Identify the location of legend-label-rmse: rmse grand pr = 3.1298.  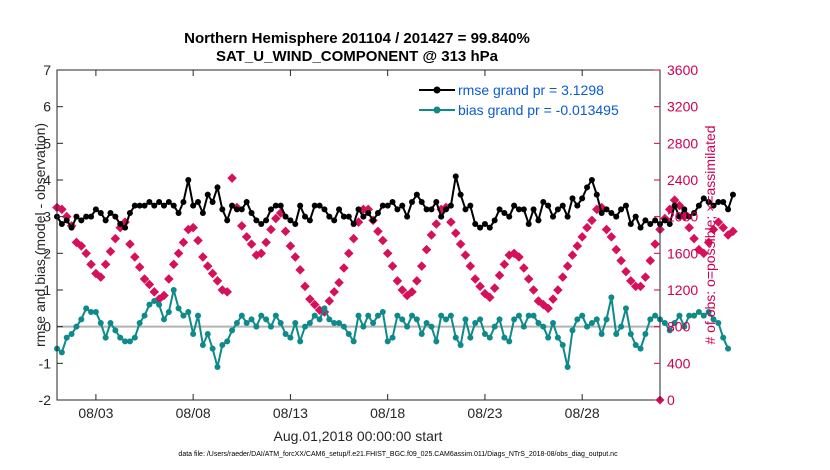
(531, 90).